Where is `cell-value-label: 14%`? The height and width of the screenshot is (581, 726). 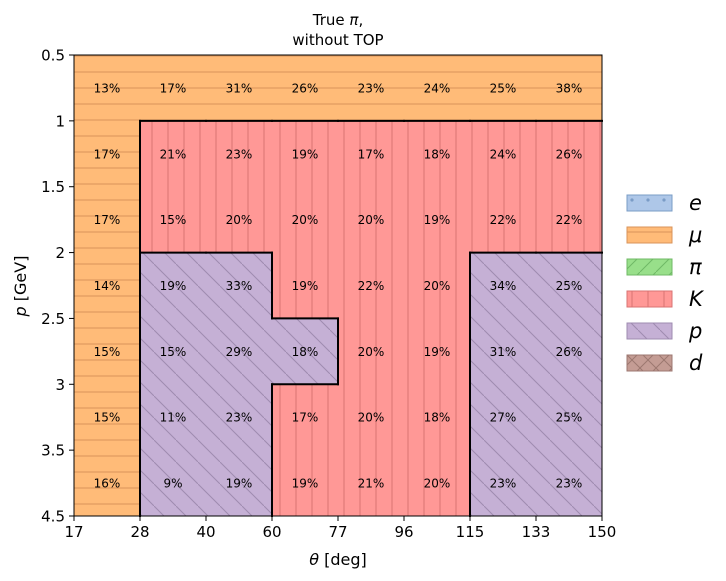
cell-value-label: 14% is located at coordinates (107, 286).